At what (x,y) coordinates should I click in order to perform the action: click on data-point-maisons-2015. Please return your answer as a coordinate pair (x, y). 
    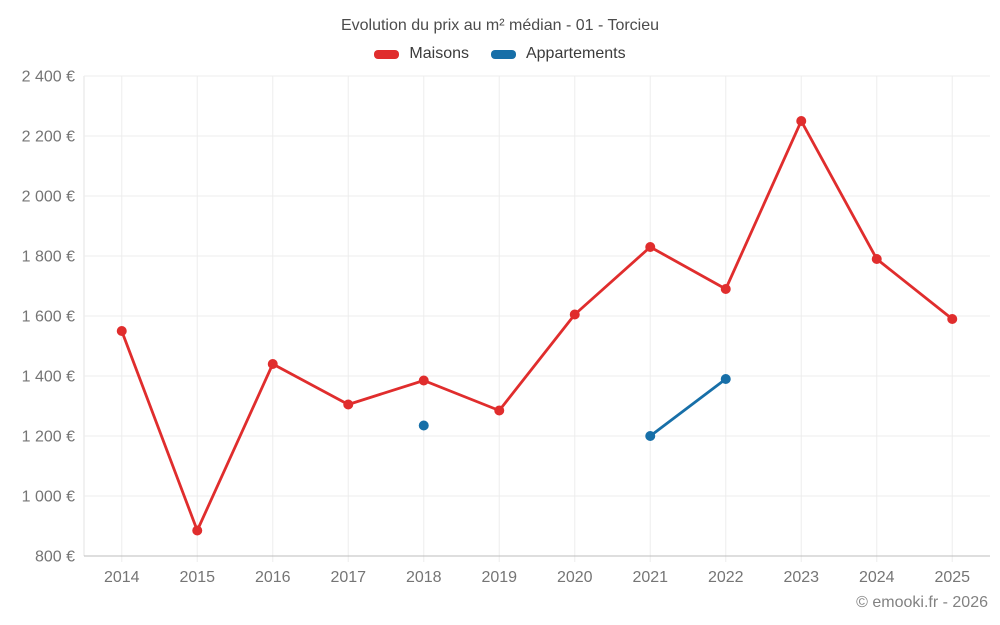
    Looking at the image, I should click on (197, 530).